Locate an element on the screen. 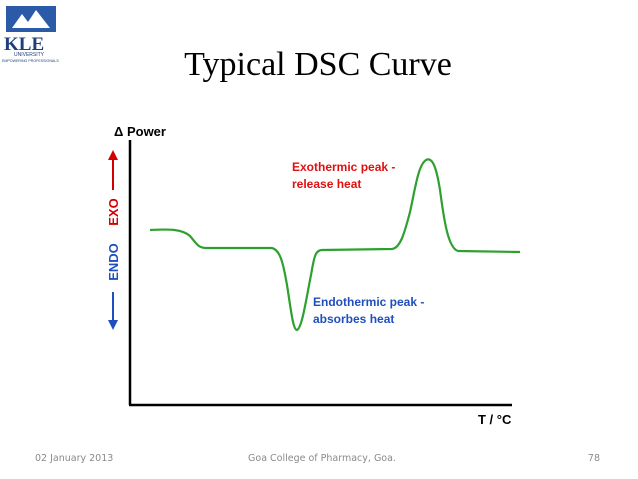 The height and width of the screenshot is (479, 638). exo-annotation: release heat is located at coordinates (326, 184).